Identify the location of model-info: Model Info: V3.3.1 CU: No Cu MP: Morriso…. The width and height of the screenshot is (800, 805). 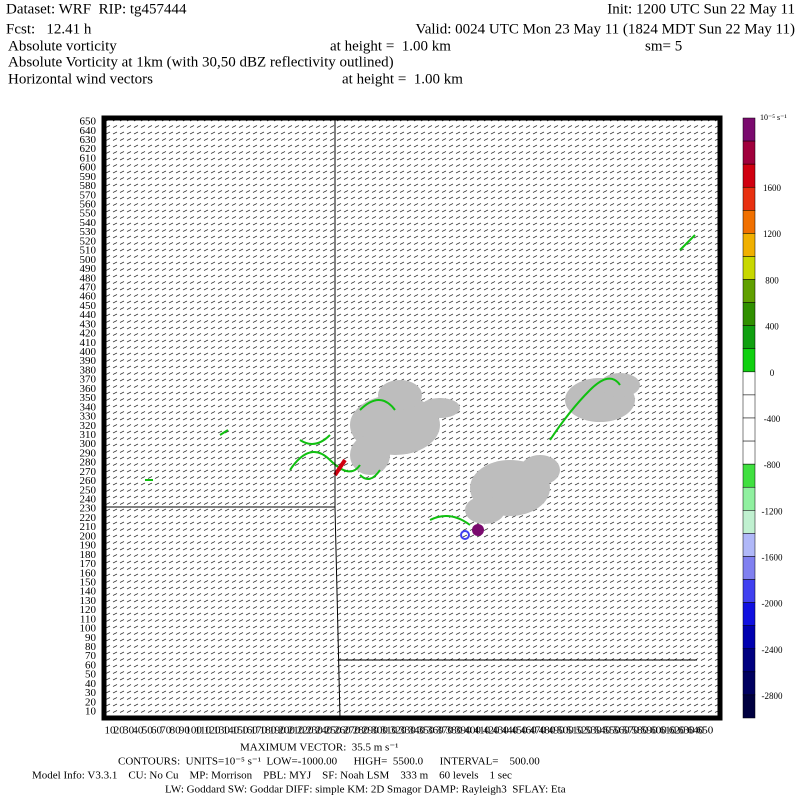
(272, 776).